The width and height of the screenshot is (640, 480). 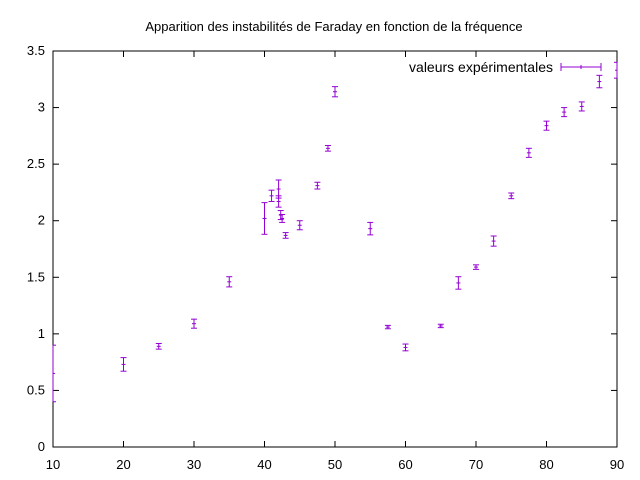 What do you see at coordinates (36, 276) in the screenshot?
I see `y-tick-label: 1.5` at bounding box center [36, 276].